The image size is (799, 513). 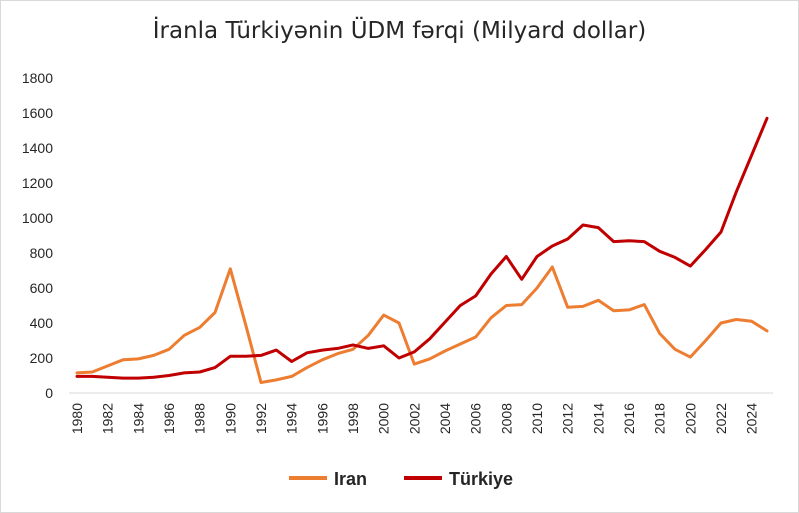 I want to click on y-tick-label: 1200, so click(x=37, y=183).